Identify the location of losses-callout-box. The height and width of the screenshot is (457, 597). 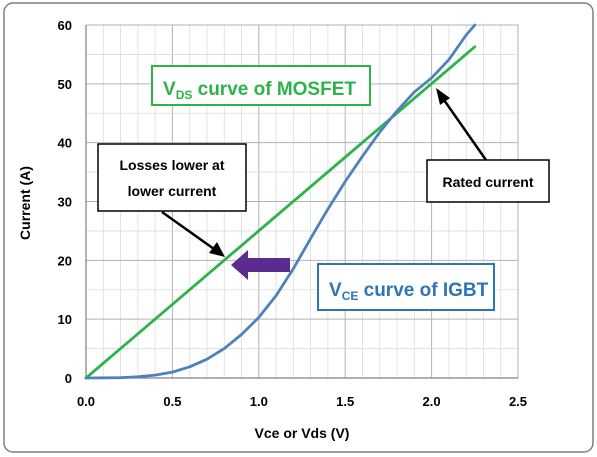
(172, 177).